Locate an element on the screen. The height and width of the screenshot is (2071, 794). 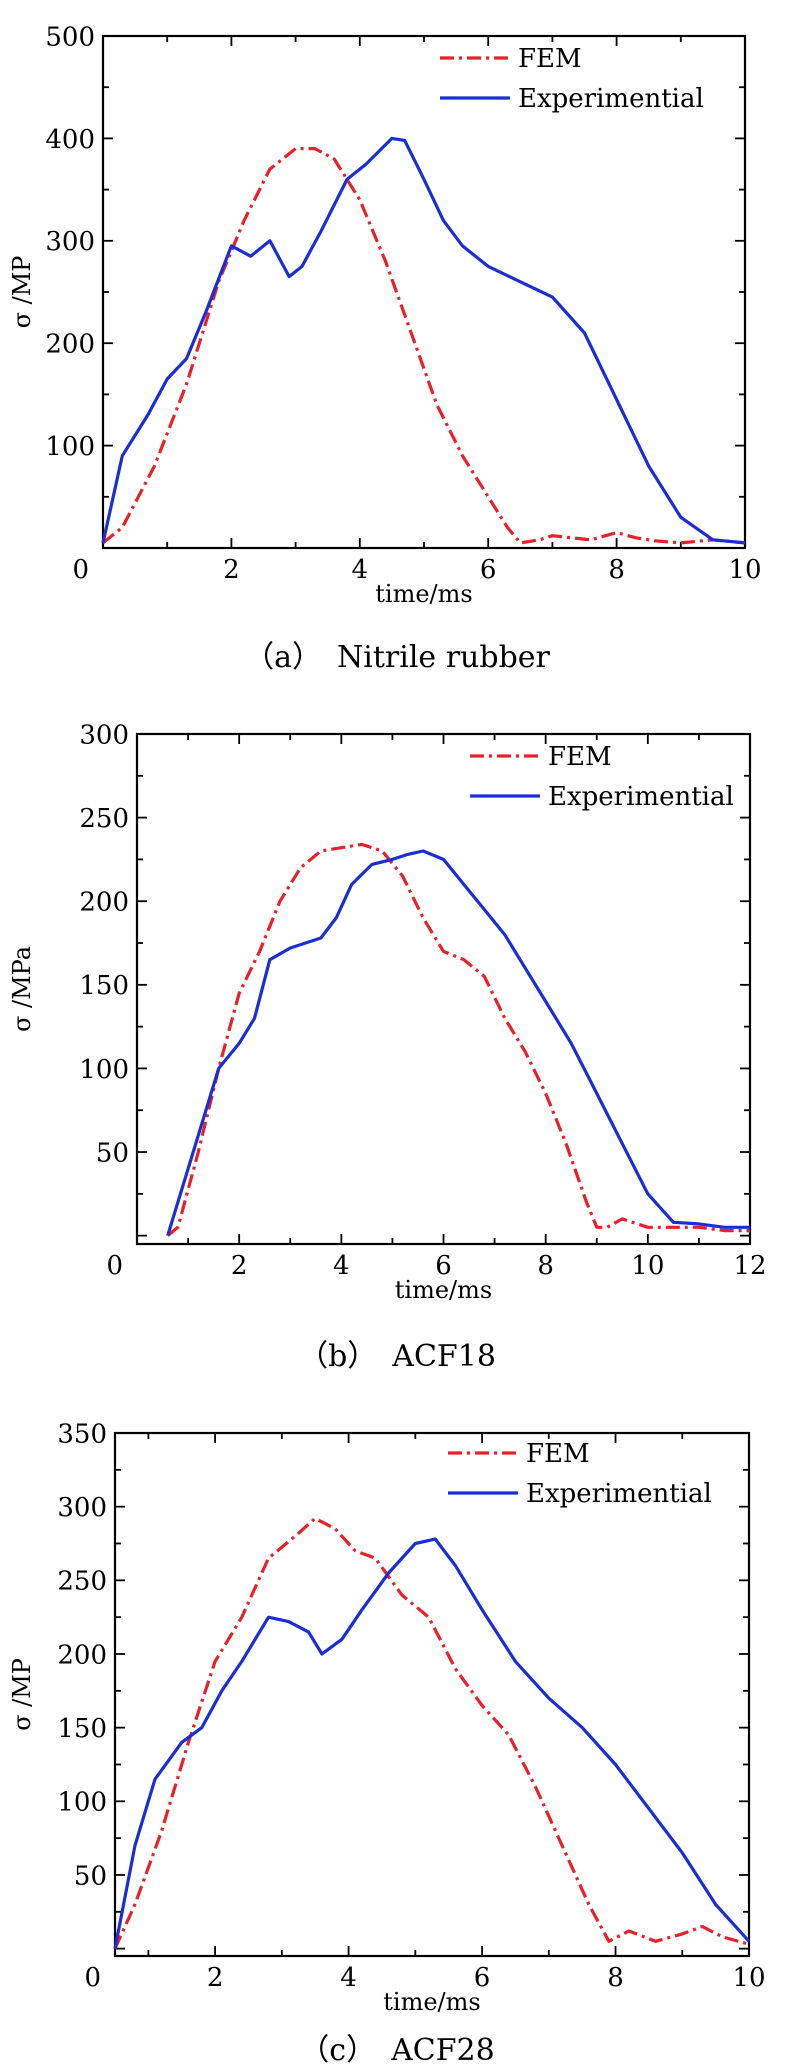
y-tick-label: 500 is located at coordinates (70, 37).